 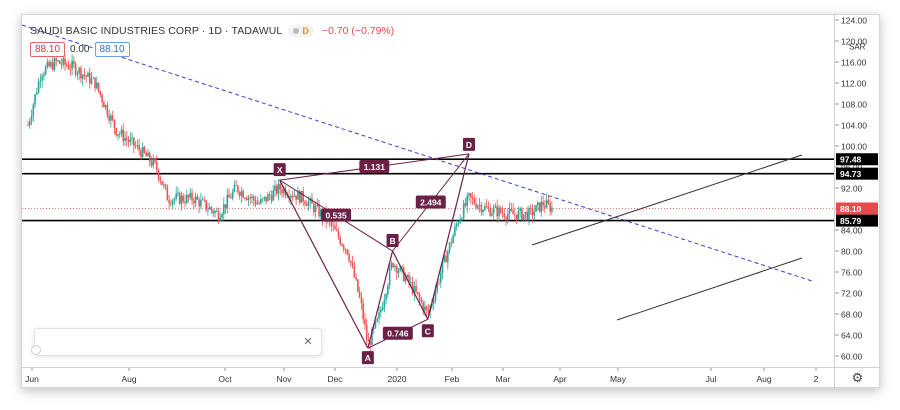 What do you see at coordinates (854, 84) in the screenshot?
I see `price-tick-label: 112.00` at bounding box center [854, 84].